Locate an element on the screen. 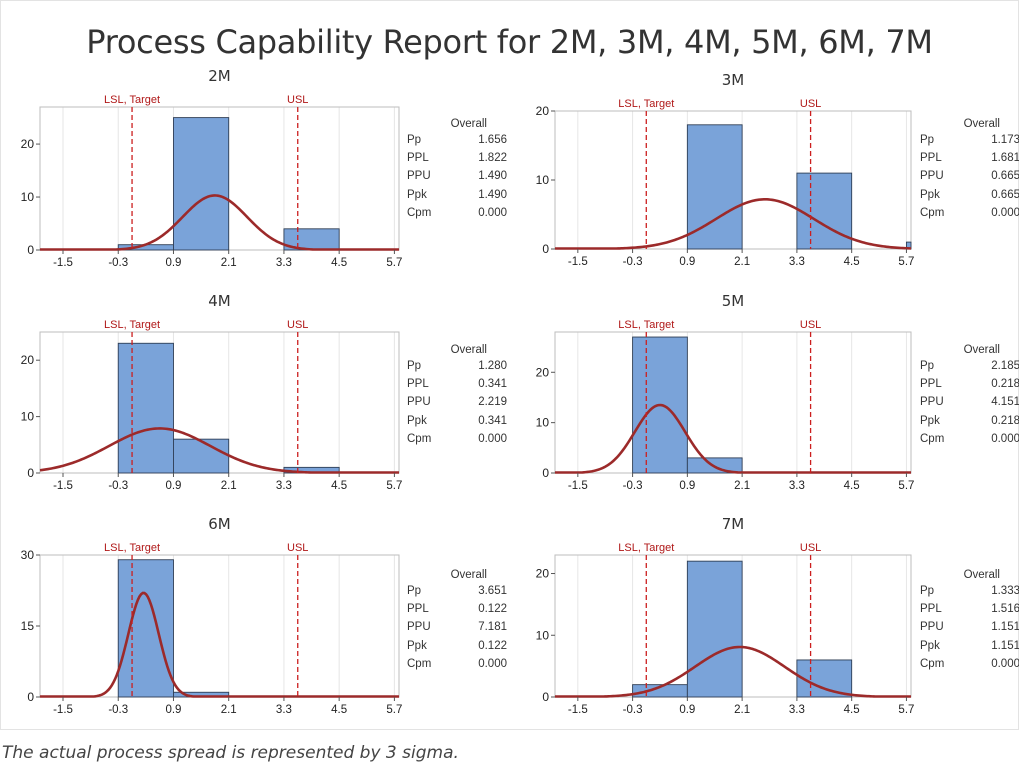 The width and height of the screenshot is (1019, 769). stat-value: 1.490 is located at coordinates (492, 194).